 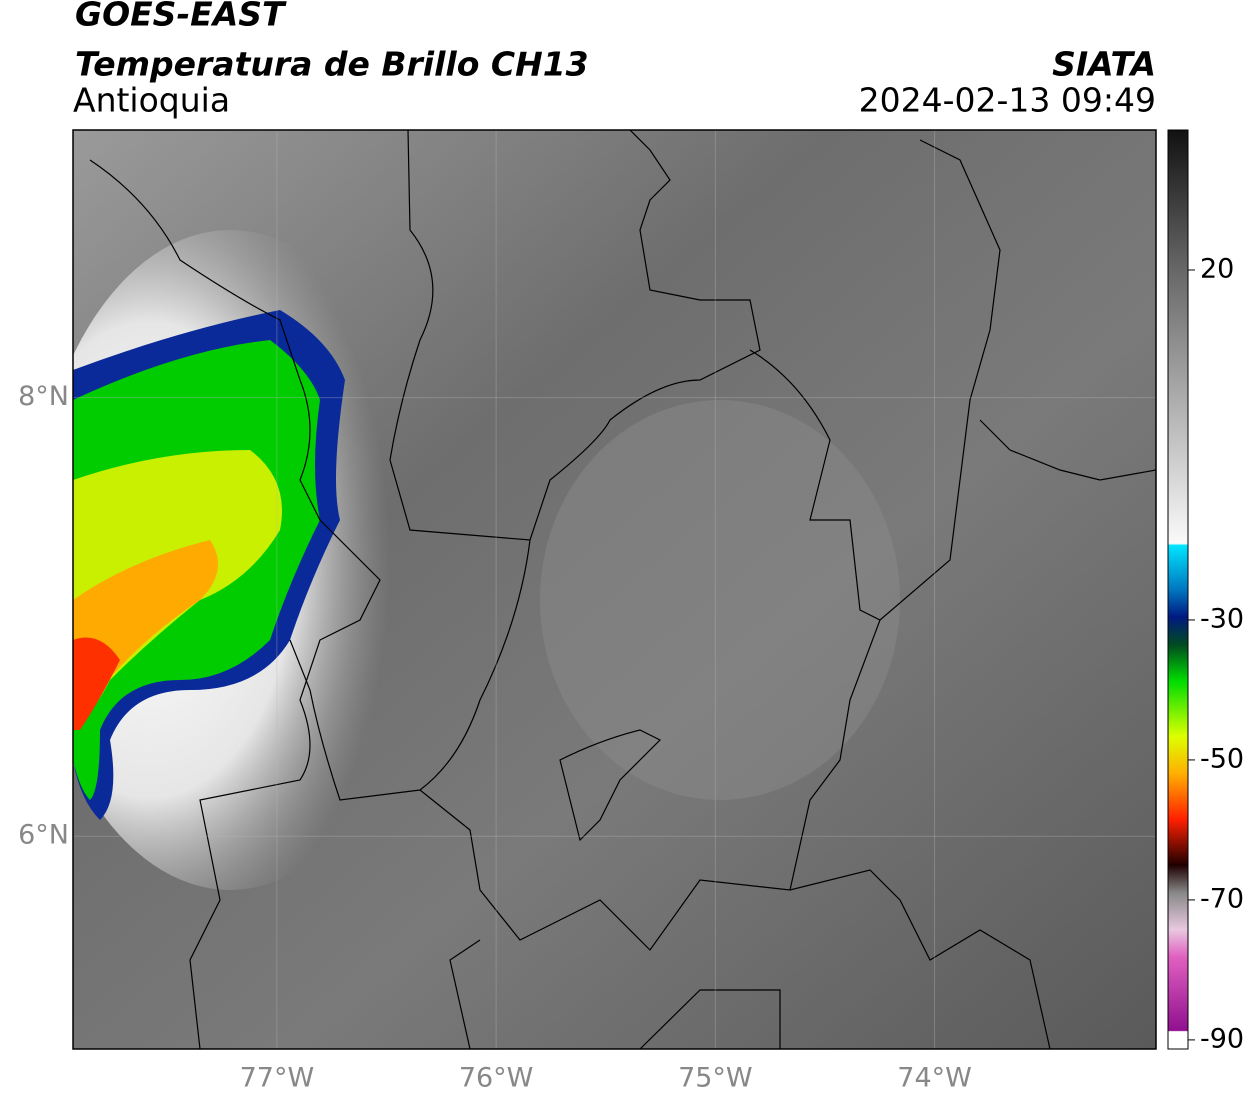 What do you see at coordinates (1222, 758) in the screenshot?
I see `colorbar-tick-label: -50` at bounding box center [1222, 758].